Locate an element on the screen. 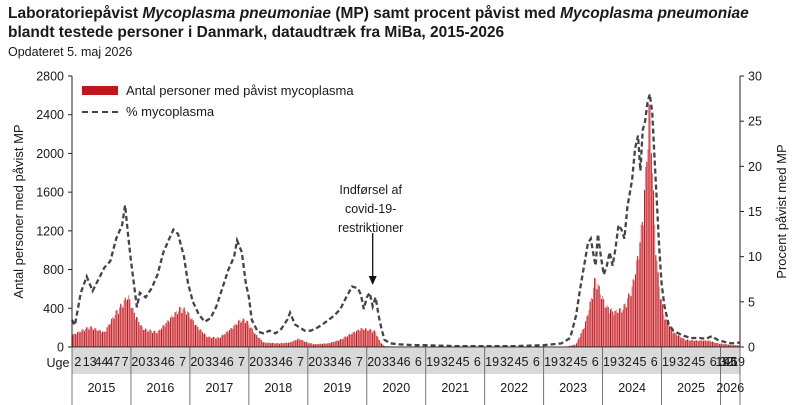 The width and height of the screenshot is (800, 405). week-label: 44 is located at coordinates (102, 362).